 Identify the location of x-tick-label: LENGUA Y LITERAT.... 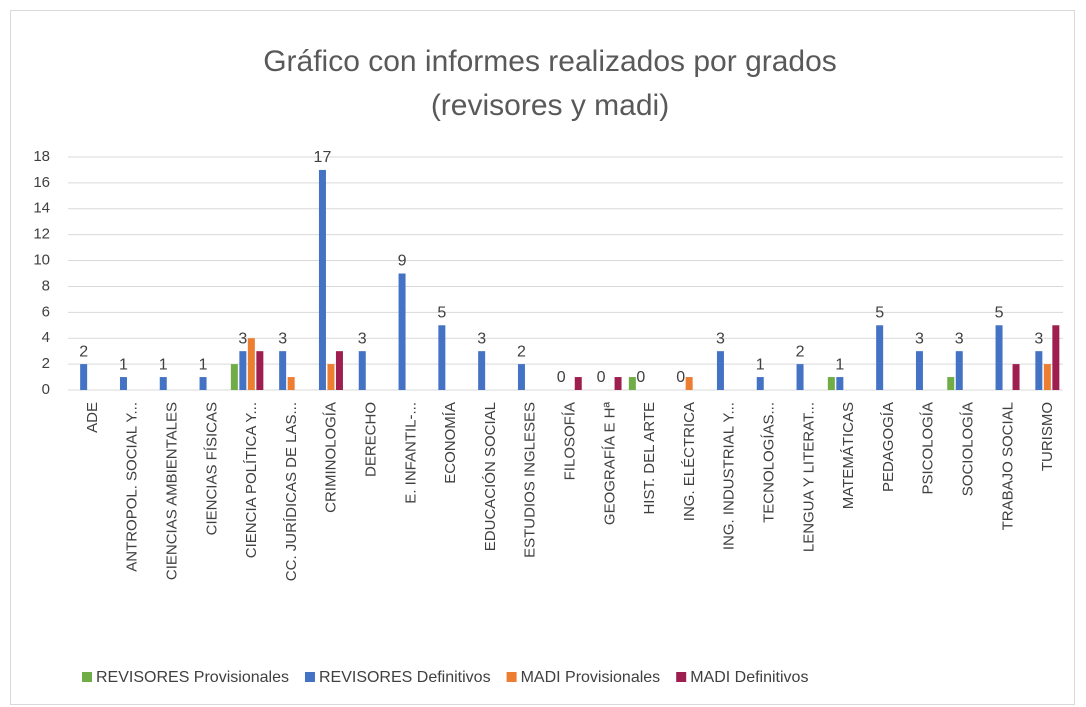
(808, 477).